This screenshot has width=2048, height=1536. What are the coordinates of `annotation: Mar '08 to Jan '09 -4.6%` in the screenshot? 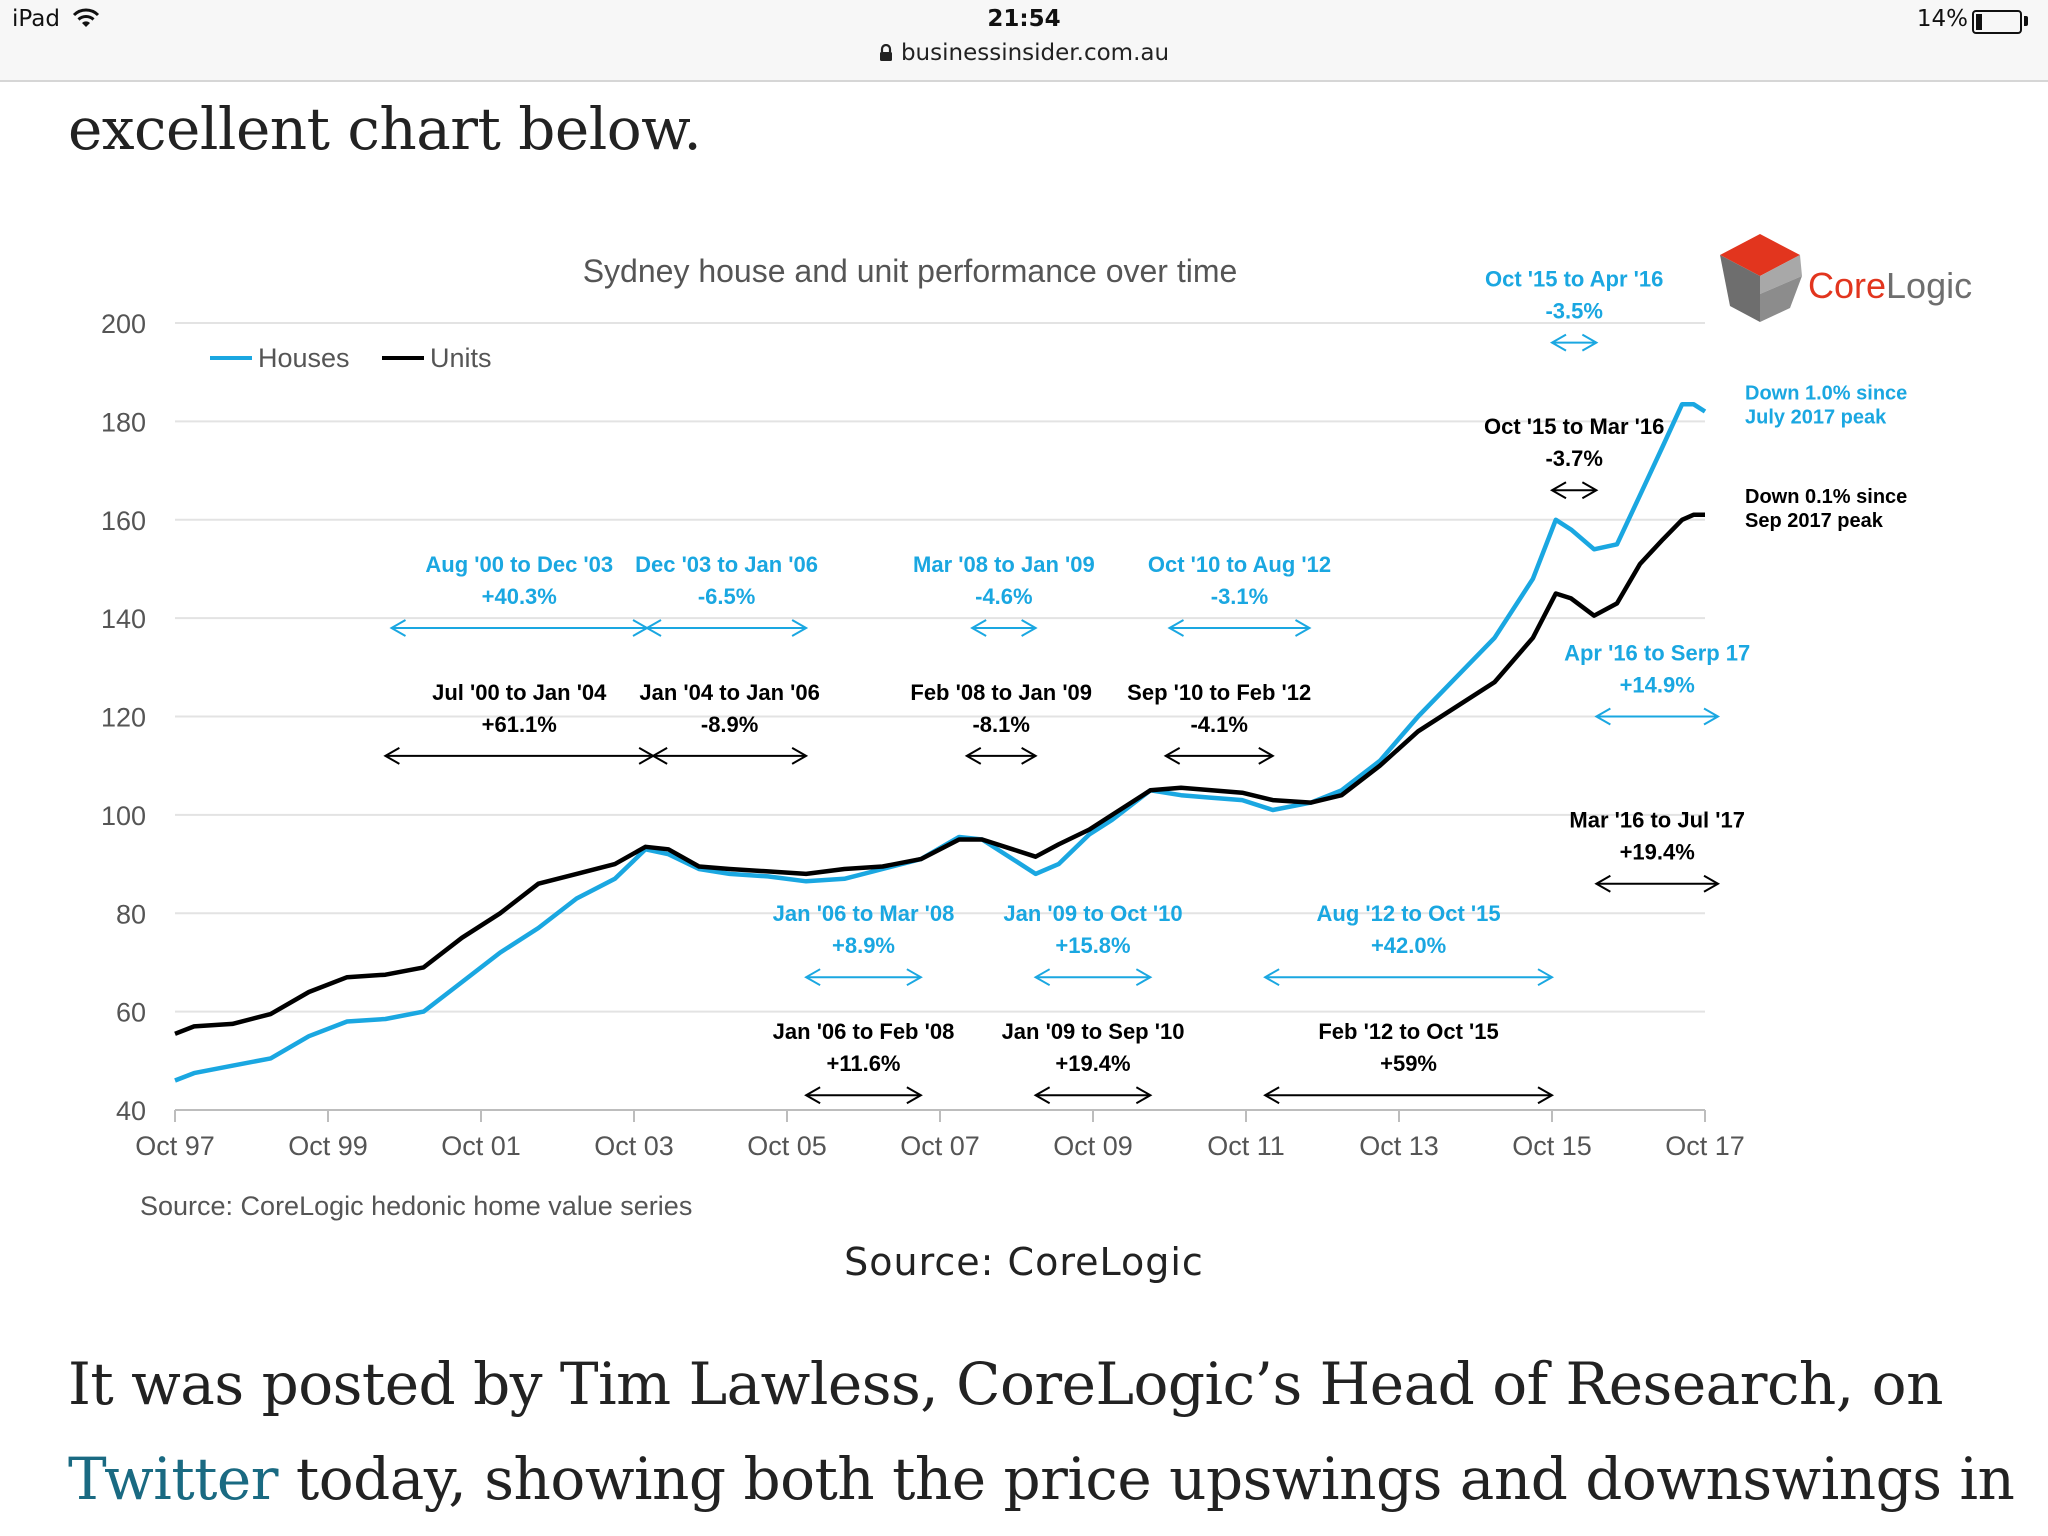 It's located at (1004, 594).